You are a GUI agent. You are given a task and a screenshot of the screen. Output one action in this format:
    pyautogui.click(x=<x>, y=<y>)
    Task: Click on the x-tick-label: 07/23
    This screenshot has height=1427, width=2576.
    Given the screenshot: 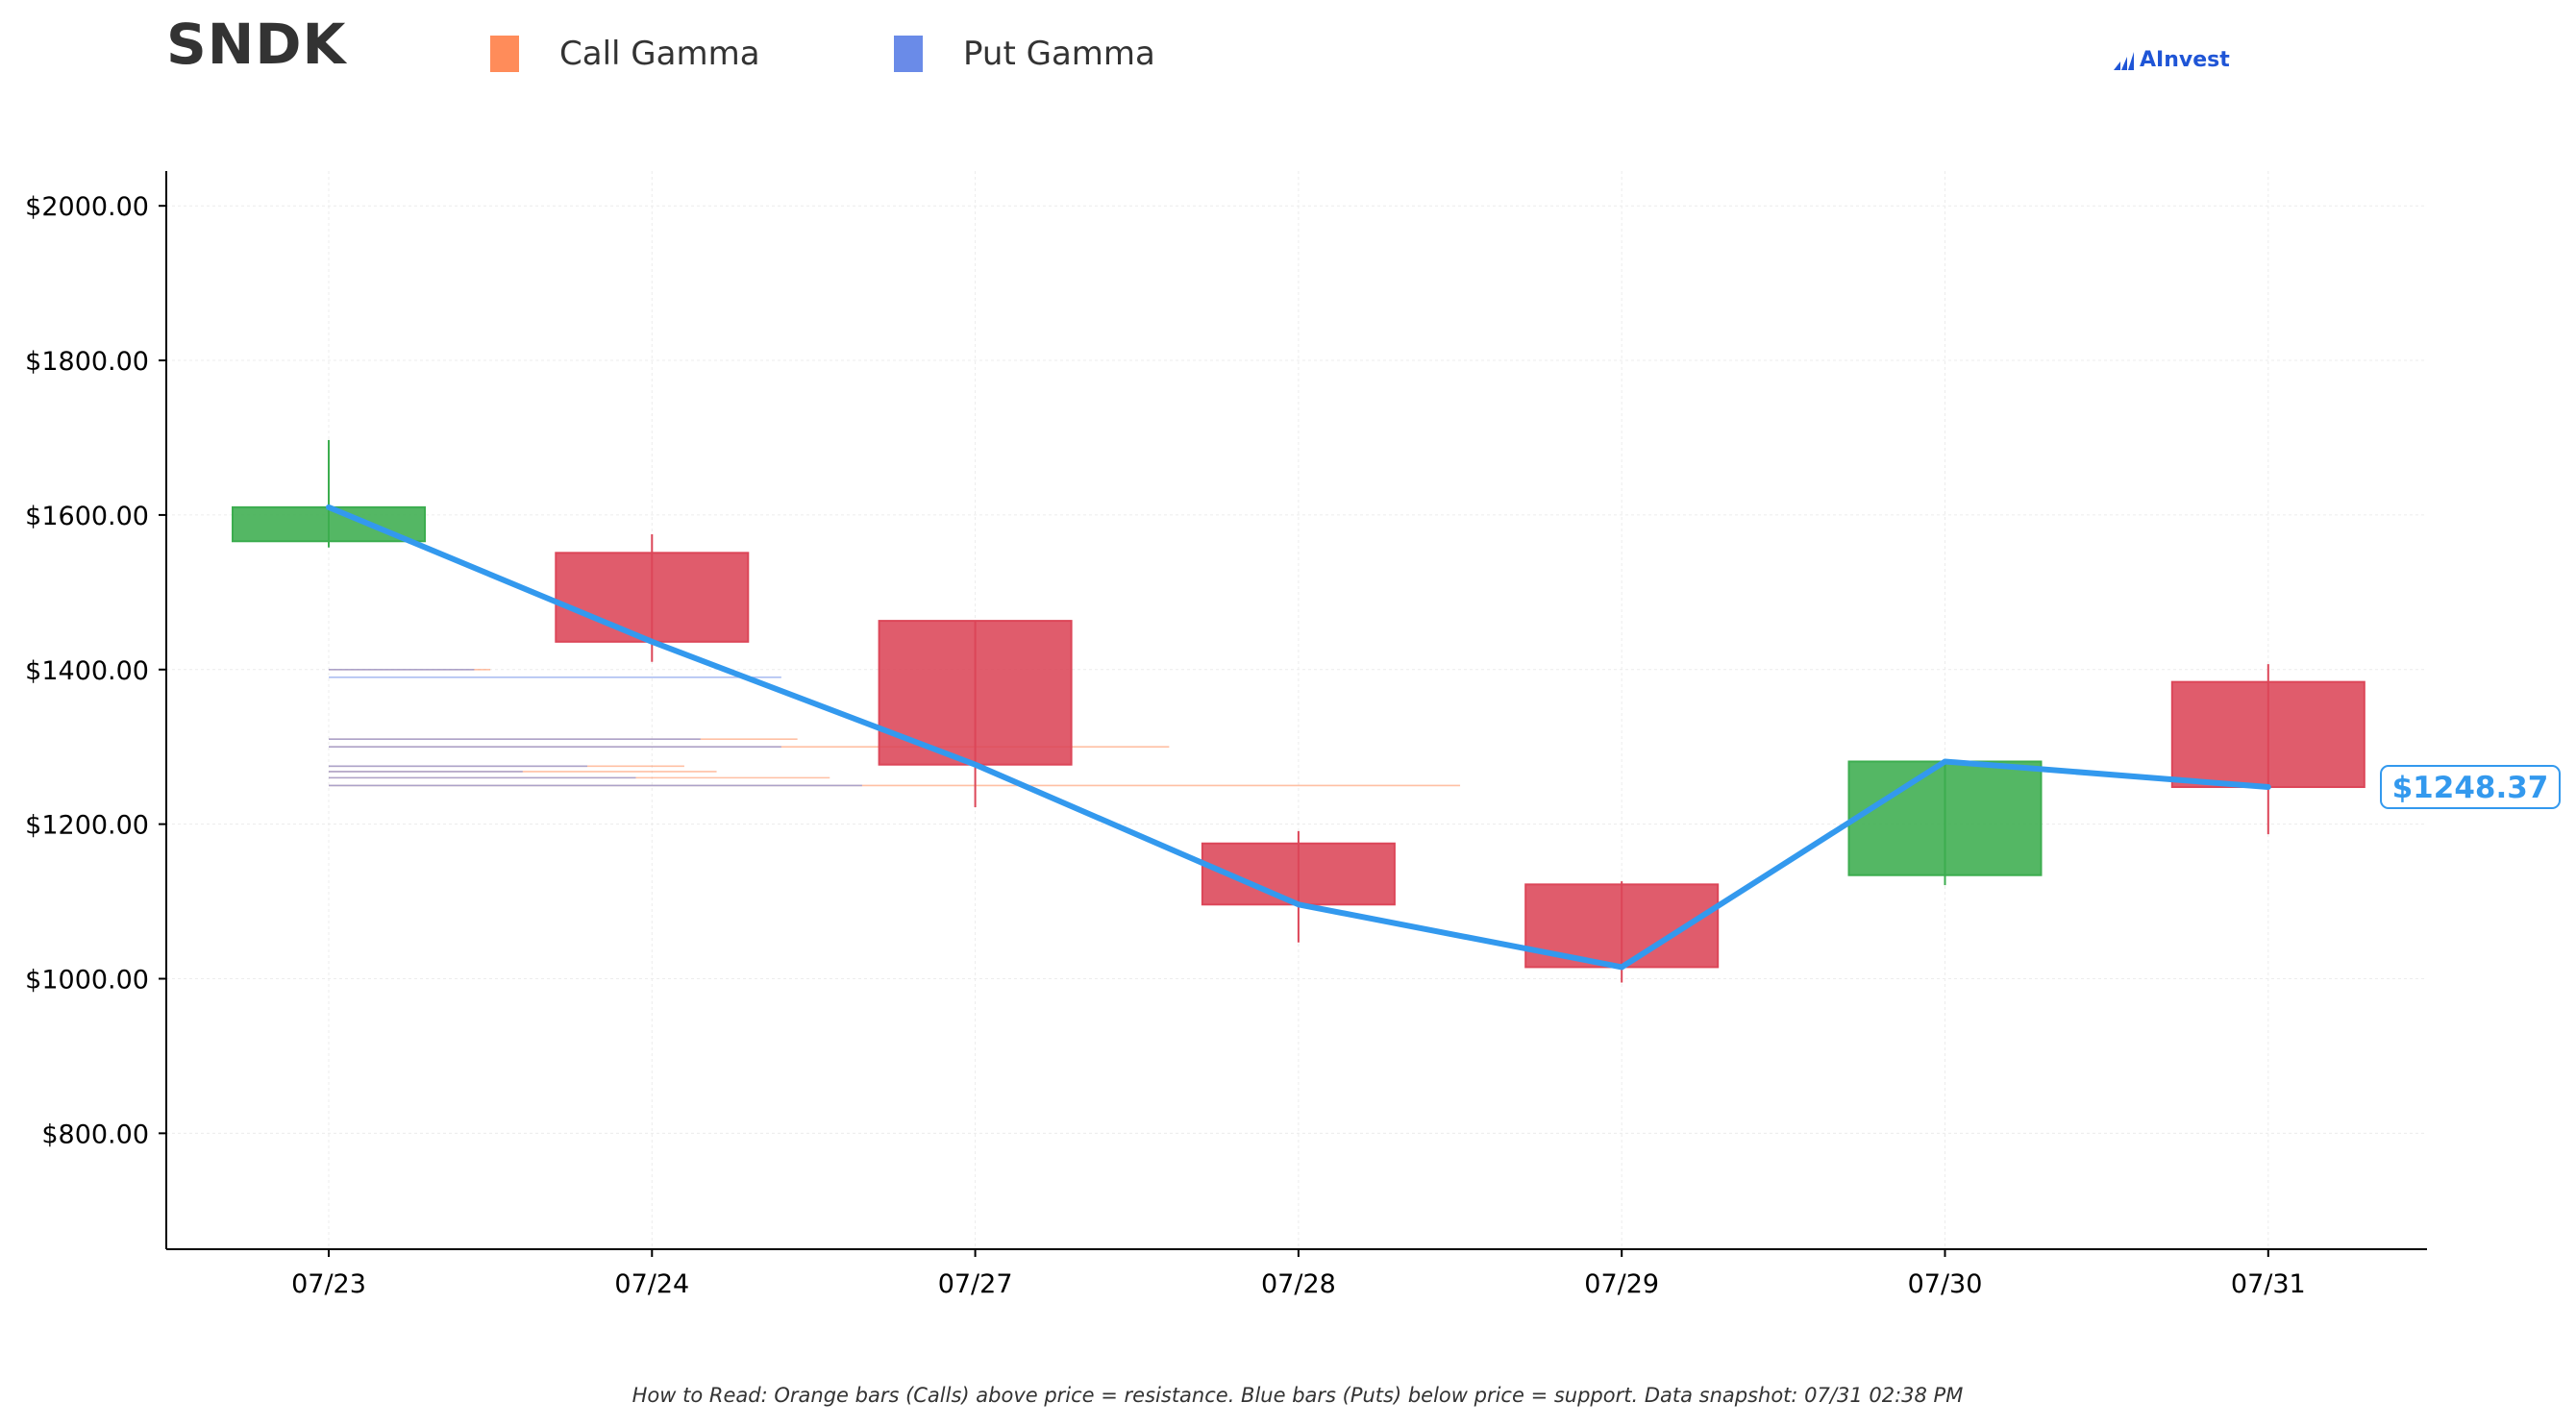 What is the action you would take?
    pyautogui.click(x=329, y=1284)
    